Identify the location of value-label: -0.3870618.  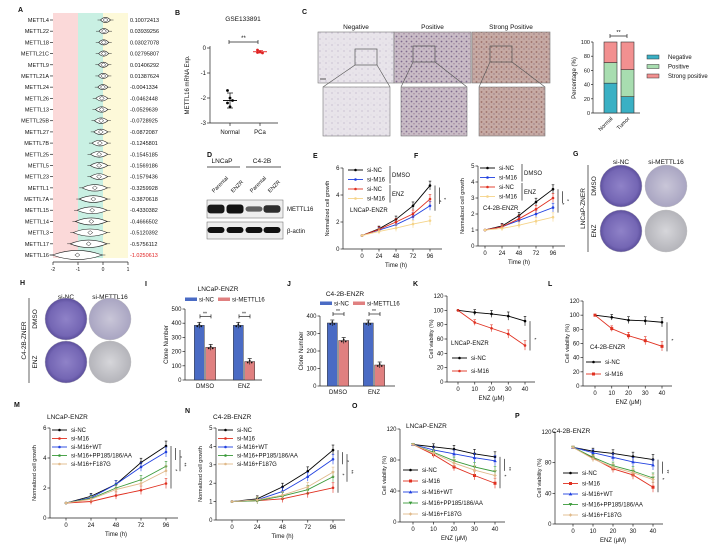
(144, 200).